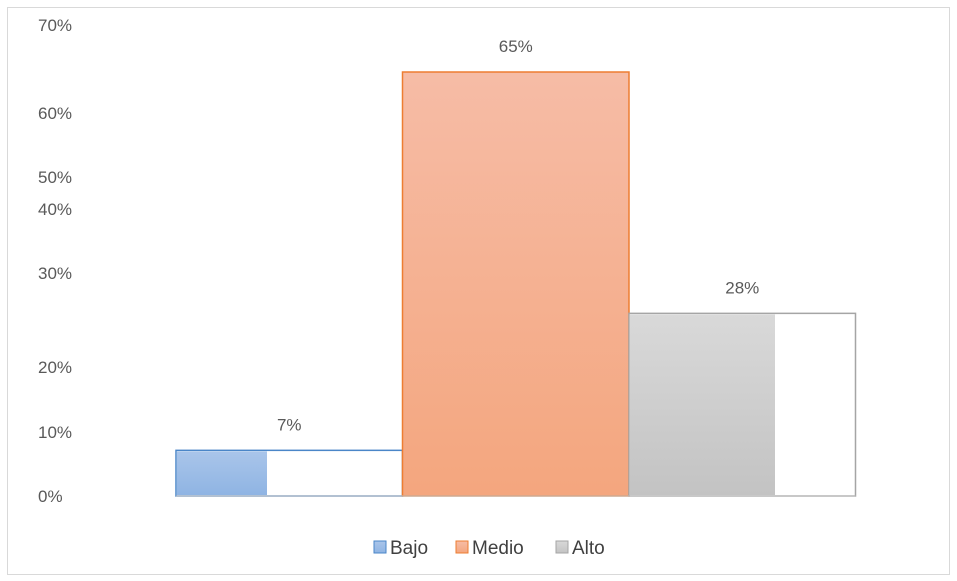 This screenshot has height=581, width=957. I want to click on y-tick-label: 60%, so click(55, 113).